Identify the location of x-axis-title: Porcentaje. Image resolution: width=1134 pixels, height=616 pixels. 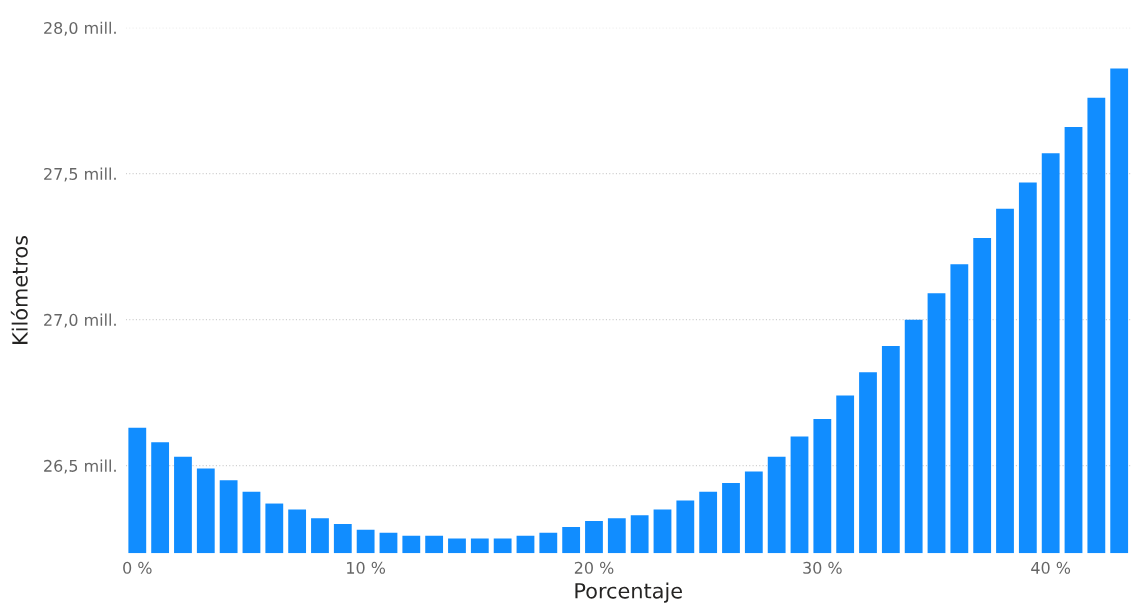
(628, 592).